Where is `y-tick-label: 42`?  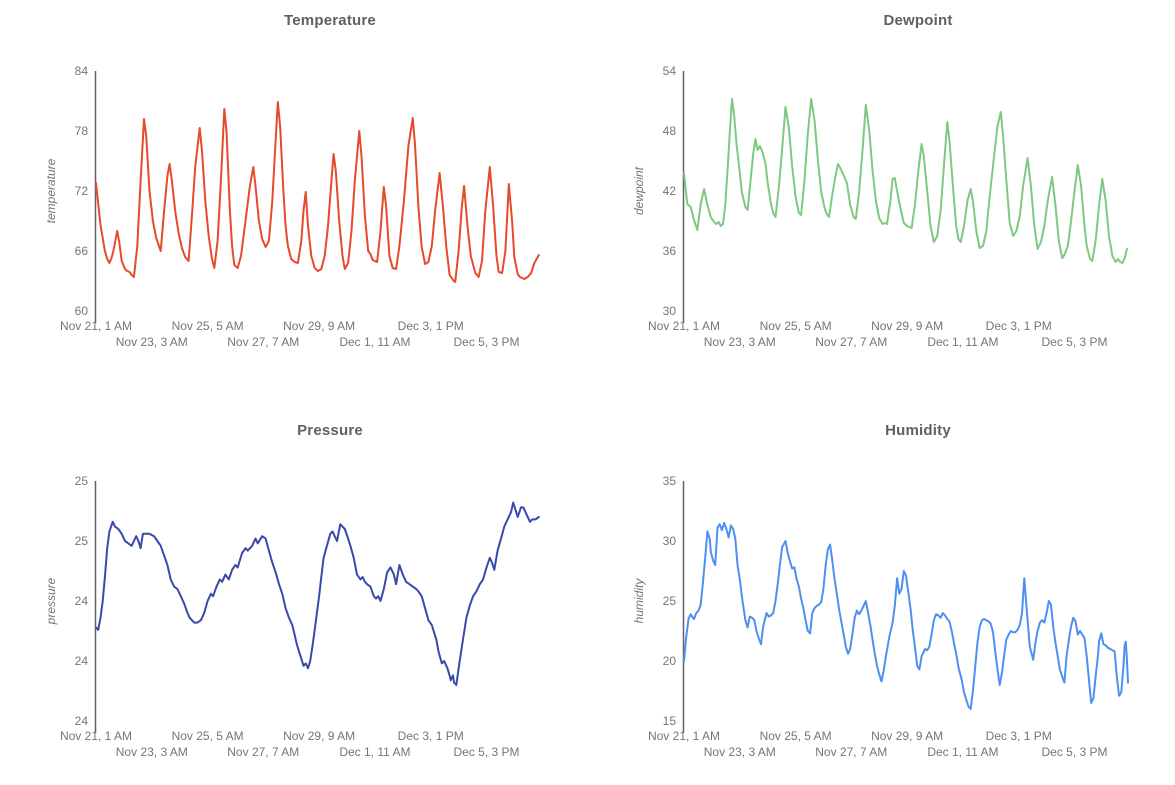
y-tick-label: 42 is located at coordinates (670, 191).